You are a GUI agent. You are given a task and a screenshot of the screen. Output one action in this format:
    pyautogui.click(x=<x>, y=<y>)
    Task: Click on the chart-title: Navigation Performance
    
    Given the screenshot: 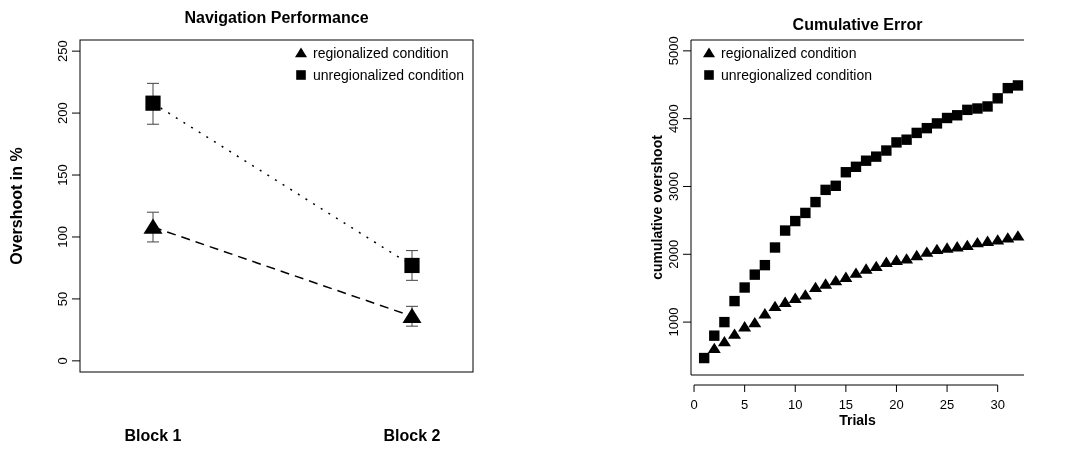 What is the action you would take?
    pyautogui.click(x=276, y=17)
    